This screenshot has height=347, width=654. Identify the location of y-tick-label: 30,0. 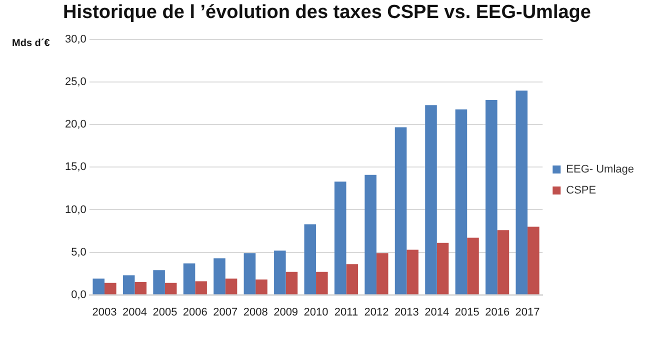
(75, 40).